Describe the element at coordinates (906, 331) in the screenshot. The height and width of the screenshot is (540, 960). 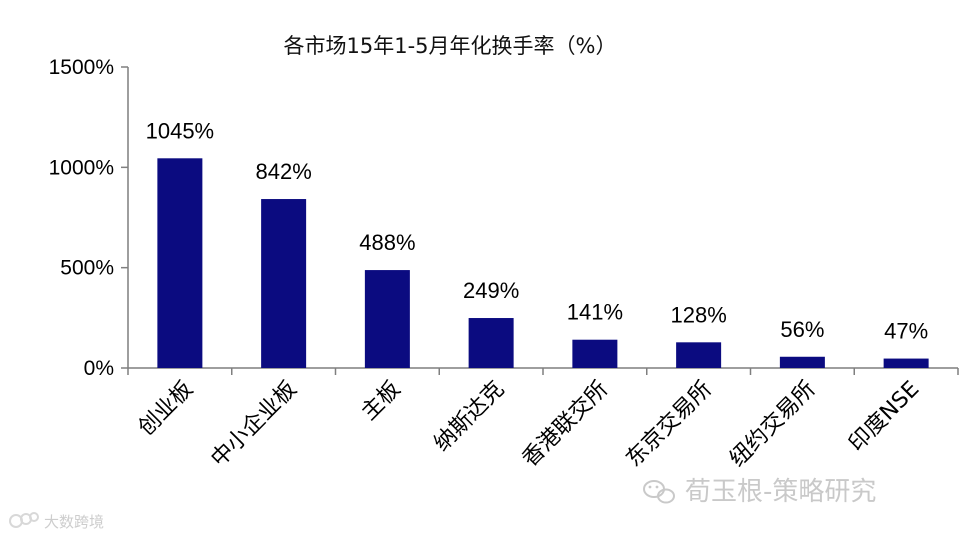
I see `data-label: 47%` at that location.